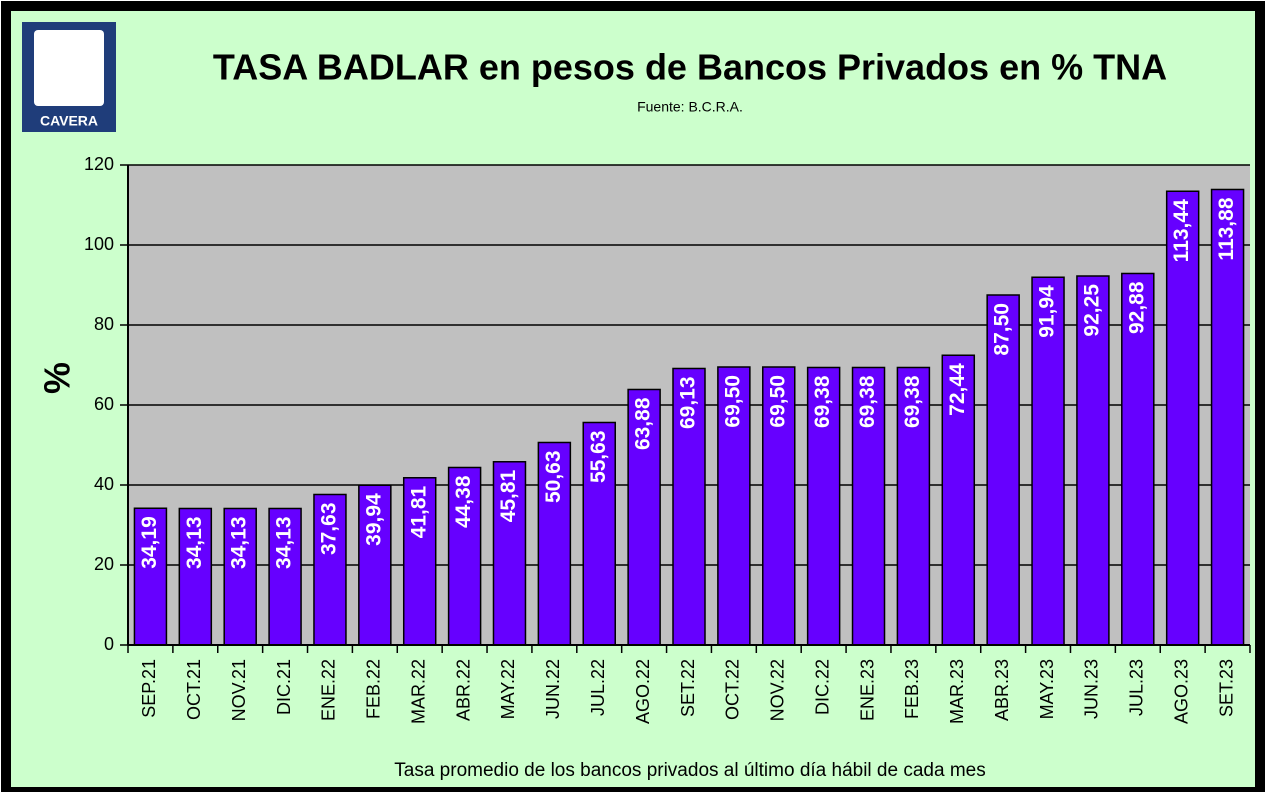 The image size is (1266, 792). Describe the element at coordinates (1181, 691) in the screenshot. I see `x-tick-label: AGO.23` at that location.